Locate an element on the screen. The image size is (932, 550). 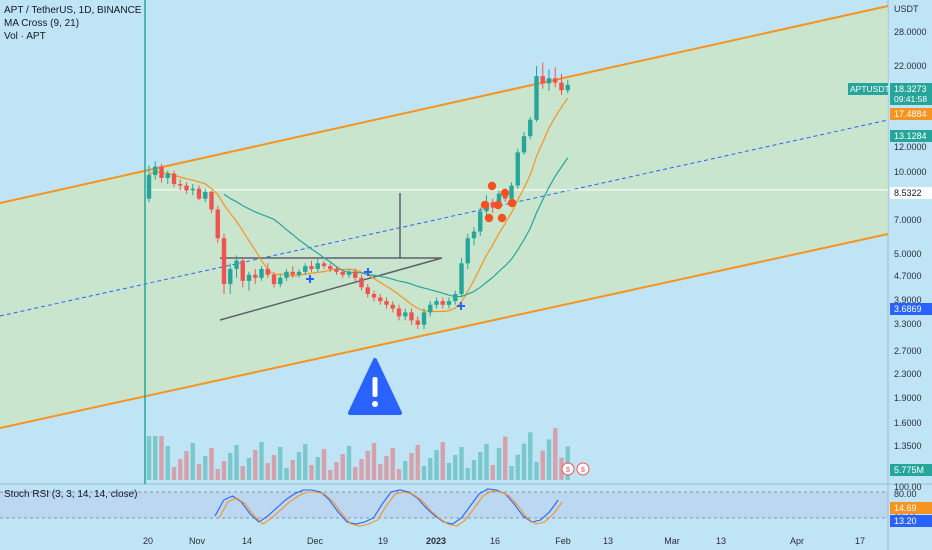
price-tag-symbol-text: APTUSDT is located at coordinates (870, 89).